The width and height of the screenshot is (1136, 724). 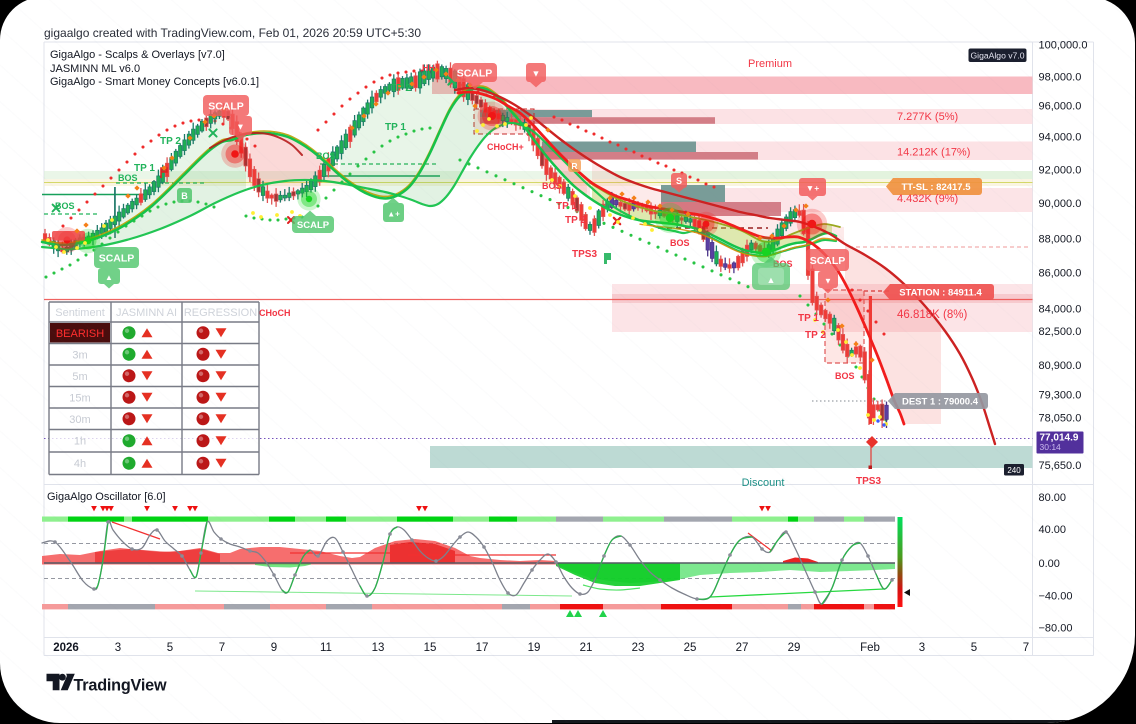 What do you see at coordinates (1056, 629) in the screenshot?
I see `svg-text: −80.00` at bounding box center [1056, 629].